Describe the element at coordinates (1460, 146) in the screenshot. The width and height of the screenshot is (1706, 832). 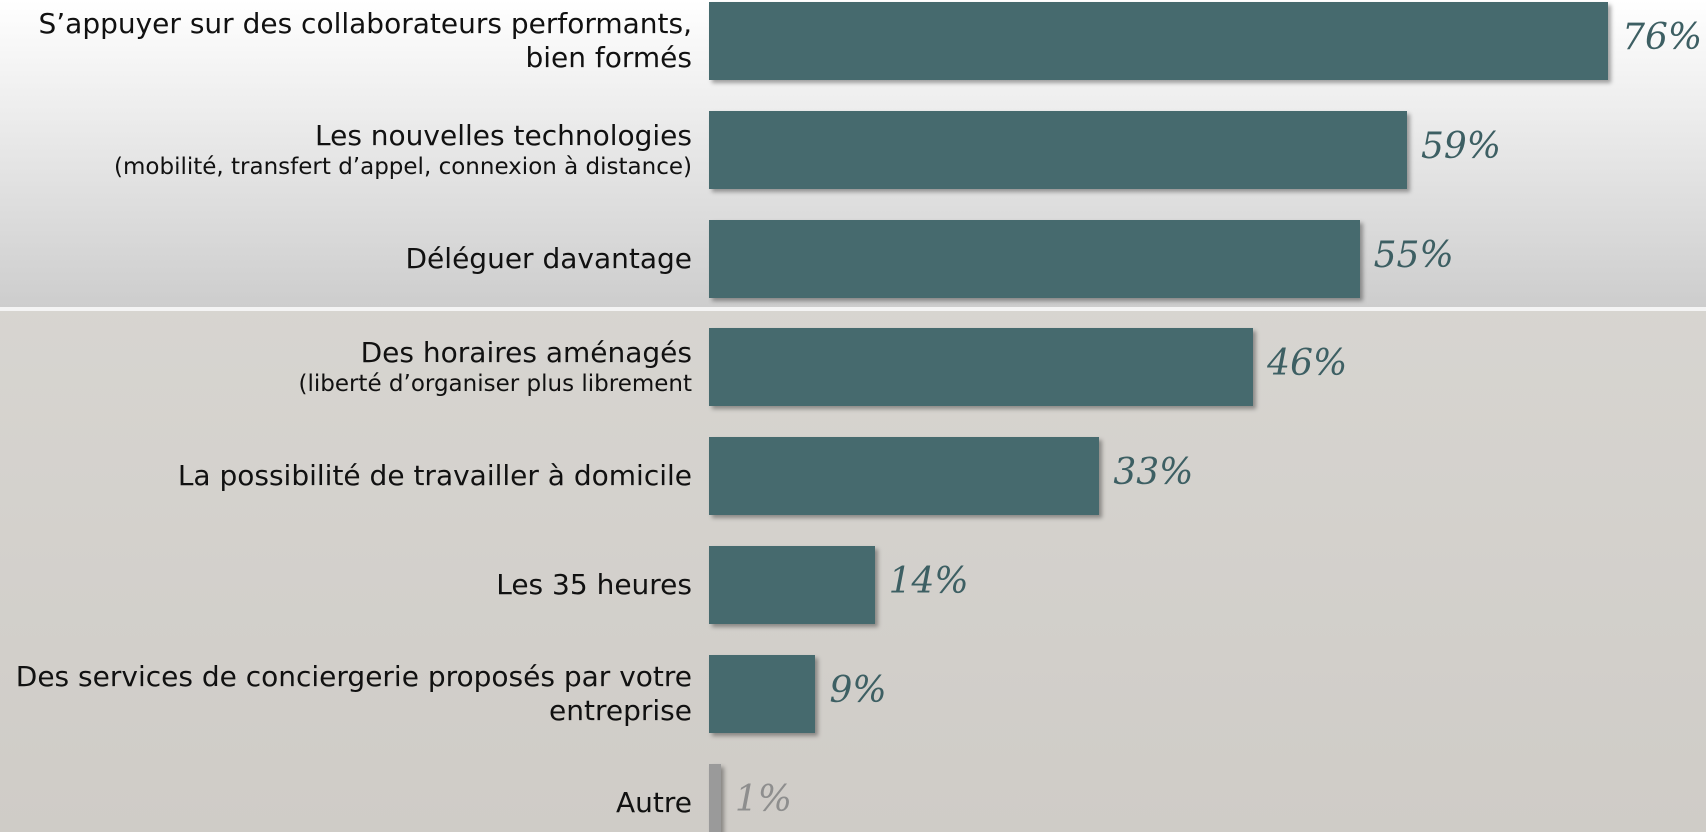
I see `value-label: 59%` at that location.